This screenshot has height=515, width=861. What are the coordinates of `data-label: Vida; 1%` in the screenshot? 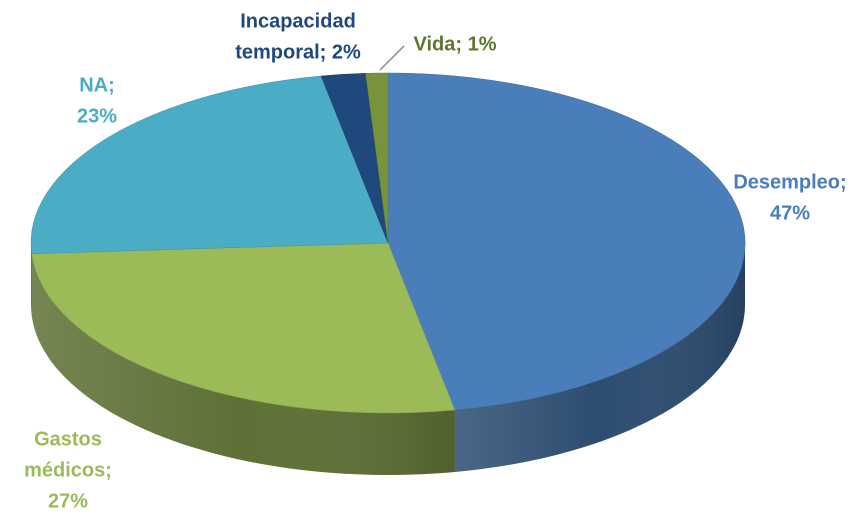 It's located at (455, 44).